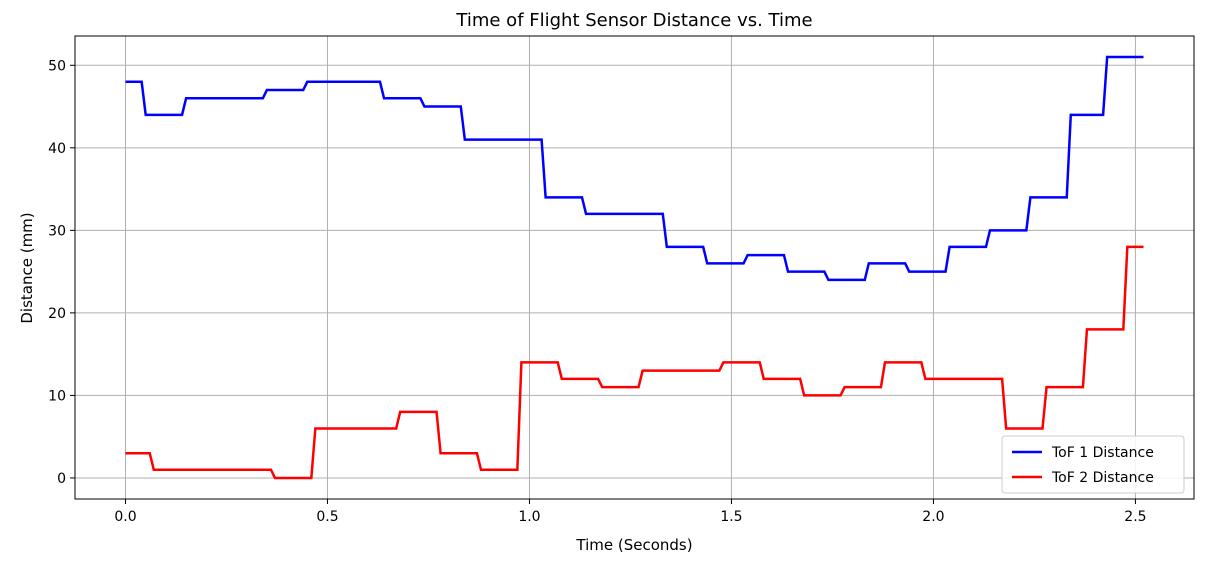  I want to click on y-tick-label: 10, so click(57, 396).